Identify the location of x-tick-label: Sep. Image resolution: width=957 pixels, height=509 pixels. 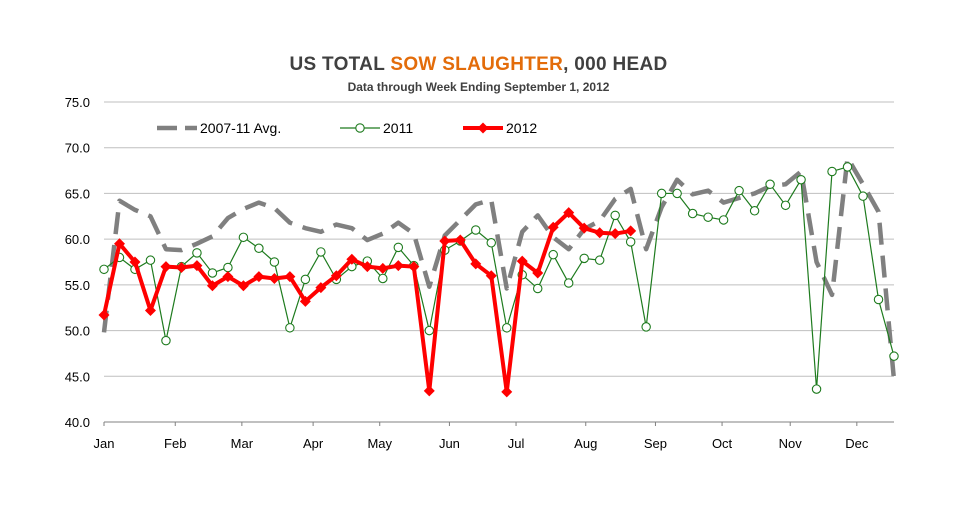
(655, 443).